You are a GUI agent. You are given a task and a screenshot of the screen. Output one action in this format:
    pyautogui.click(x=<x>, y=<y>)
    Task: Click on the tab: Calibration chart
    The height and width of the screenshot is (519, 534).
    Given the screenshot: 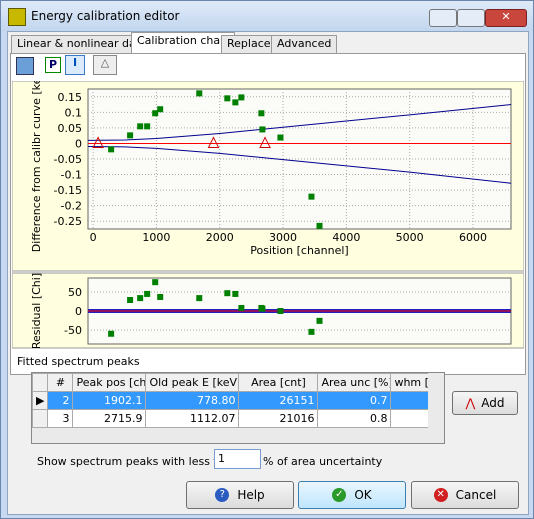 What is the action you would take?
    pyautogui.click(x=183, y=43)
    